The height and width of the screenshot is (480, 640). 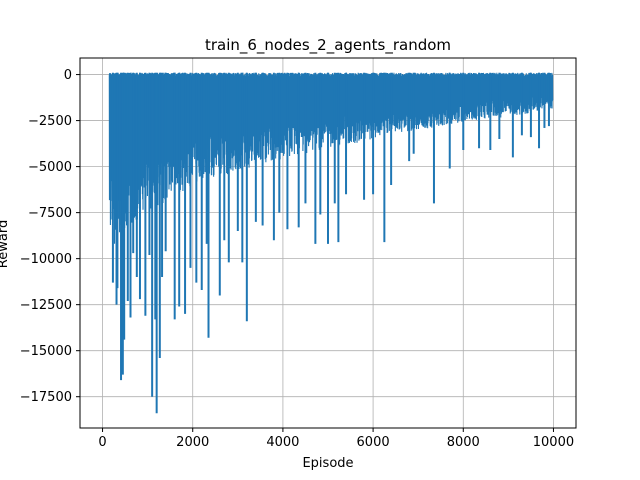 I want to click on x-tick-label: 6000, so click(x=373, y=442).